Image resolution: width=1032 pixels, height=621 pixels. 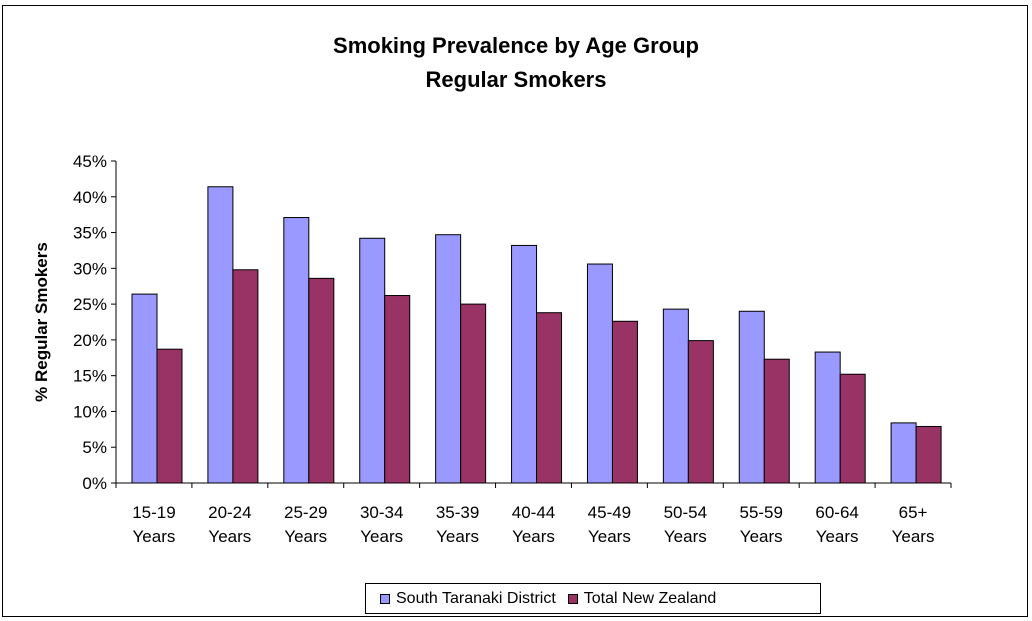 I want to click on legend-swatch-total-nz, so click(x=572, y=598).